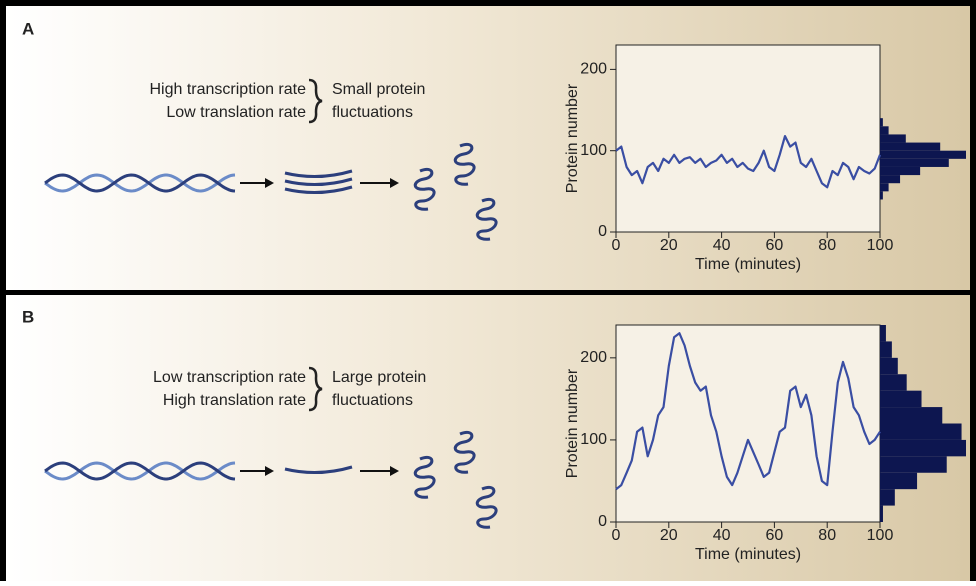 The height and width of the screenshot is (586, 976). What do you see at coordinates (229, 377) in the screenshot?
I see `condition: Low transcription rate` at bounding box center [229, 377].